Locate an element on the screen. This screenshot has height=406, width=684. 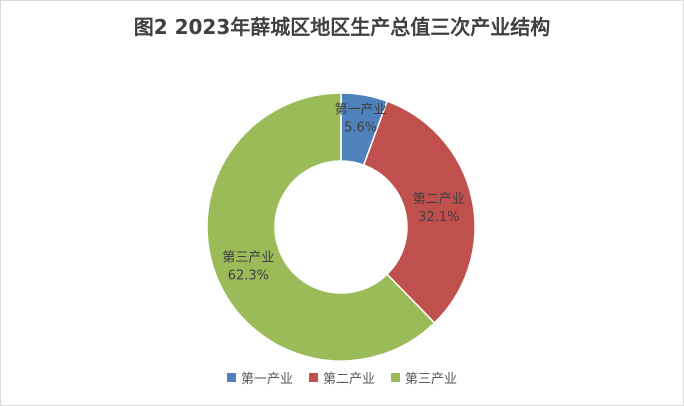
legend-item-tertiary: 第三产业 is located at coordinates (424, 377).